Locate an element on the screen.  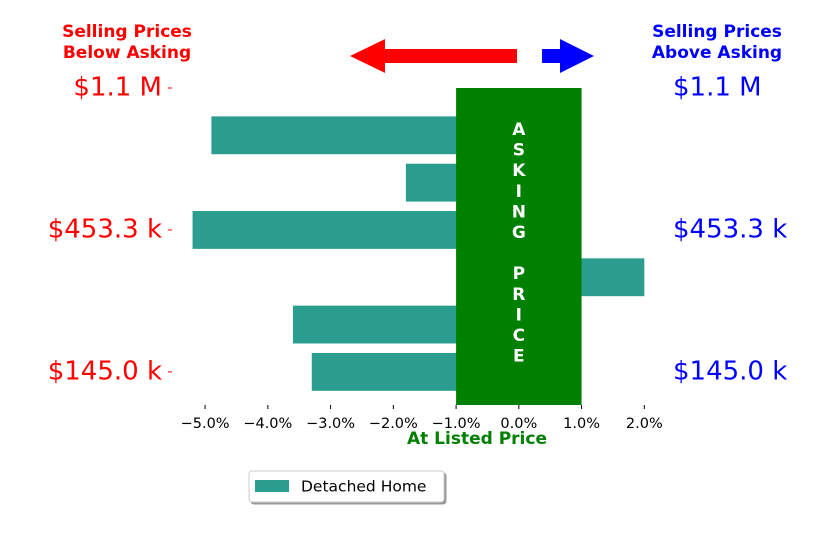
y-tick-label: $145.0 k is located at coordinates (105, 371).